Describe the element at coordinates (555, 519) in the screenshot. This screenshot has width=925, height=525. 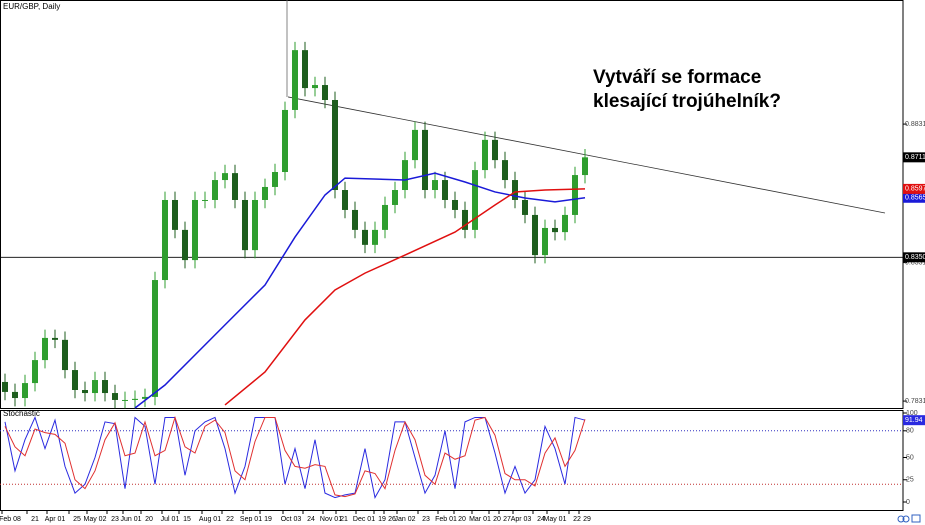
I see `x-tick-label: May 01` at that location.